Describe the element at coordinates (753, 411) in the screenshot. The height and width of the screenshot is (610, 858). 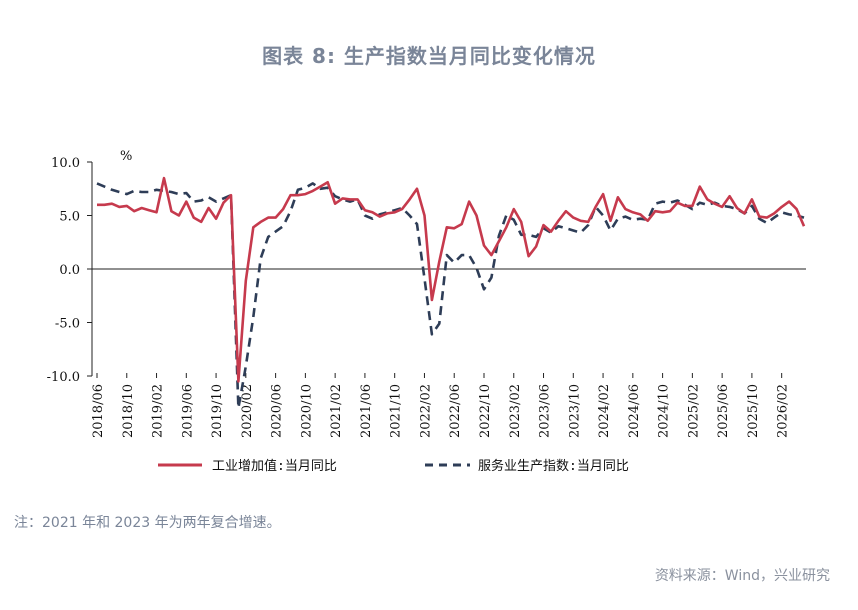
I see `x-tick-label: 2025/10` at that location.